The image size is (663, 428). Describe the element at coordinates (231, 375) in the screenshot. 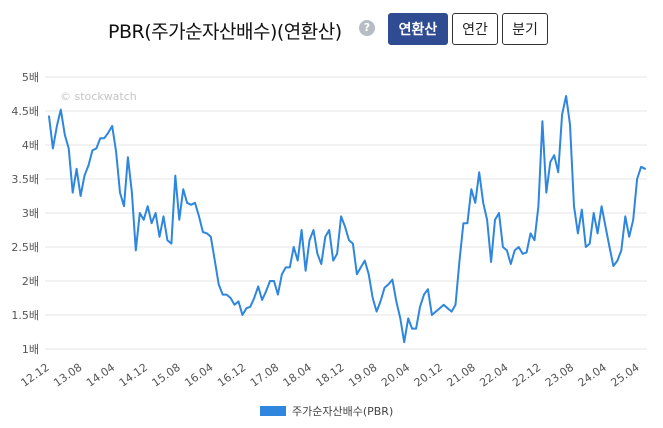

I see `x-tick-label: 16.12` at that location.